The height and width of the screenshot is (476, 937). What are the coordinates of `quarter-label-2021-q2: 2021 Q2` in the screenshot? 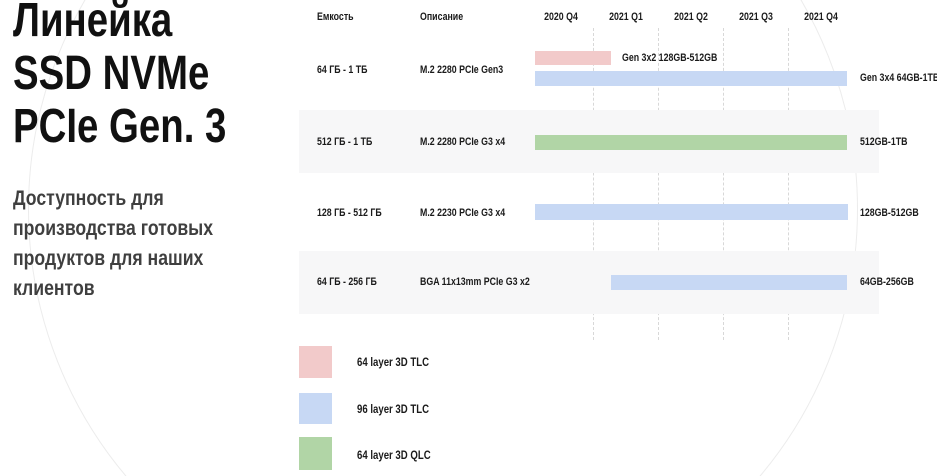 It's located at (690, 17).